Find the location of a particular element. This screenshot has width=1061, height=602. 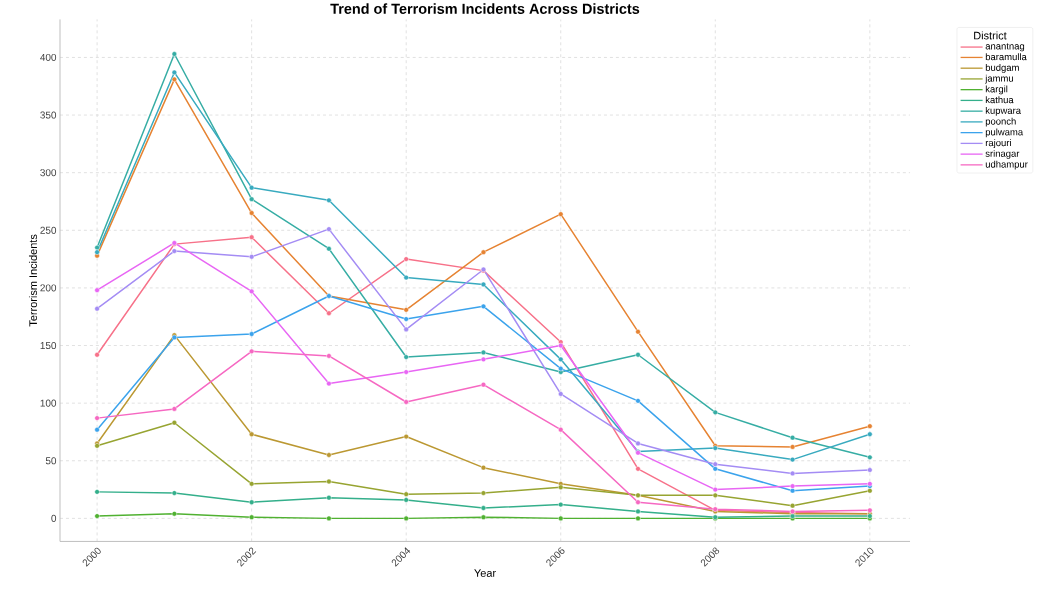

y-tick-label: 0 is located at coordinates (54, 518).